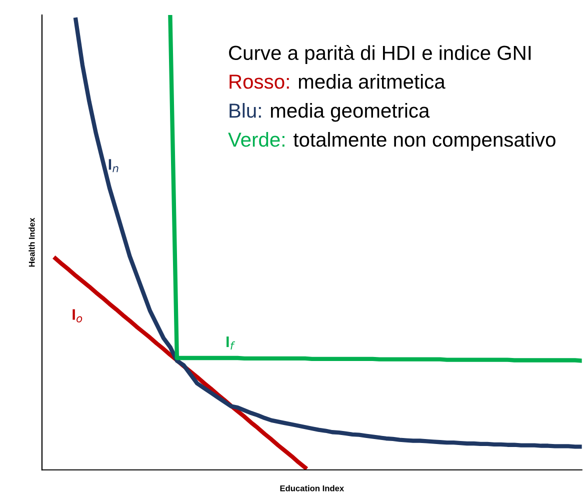 The image size is (583, 502). I want to click on annotation: totalmente non compensativo, so click(424, 141).